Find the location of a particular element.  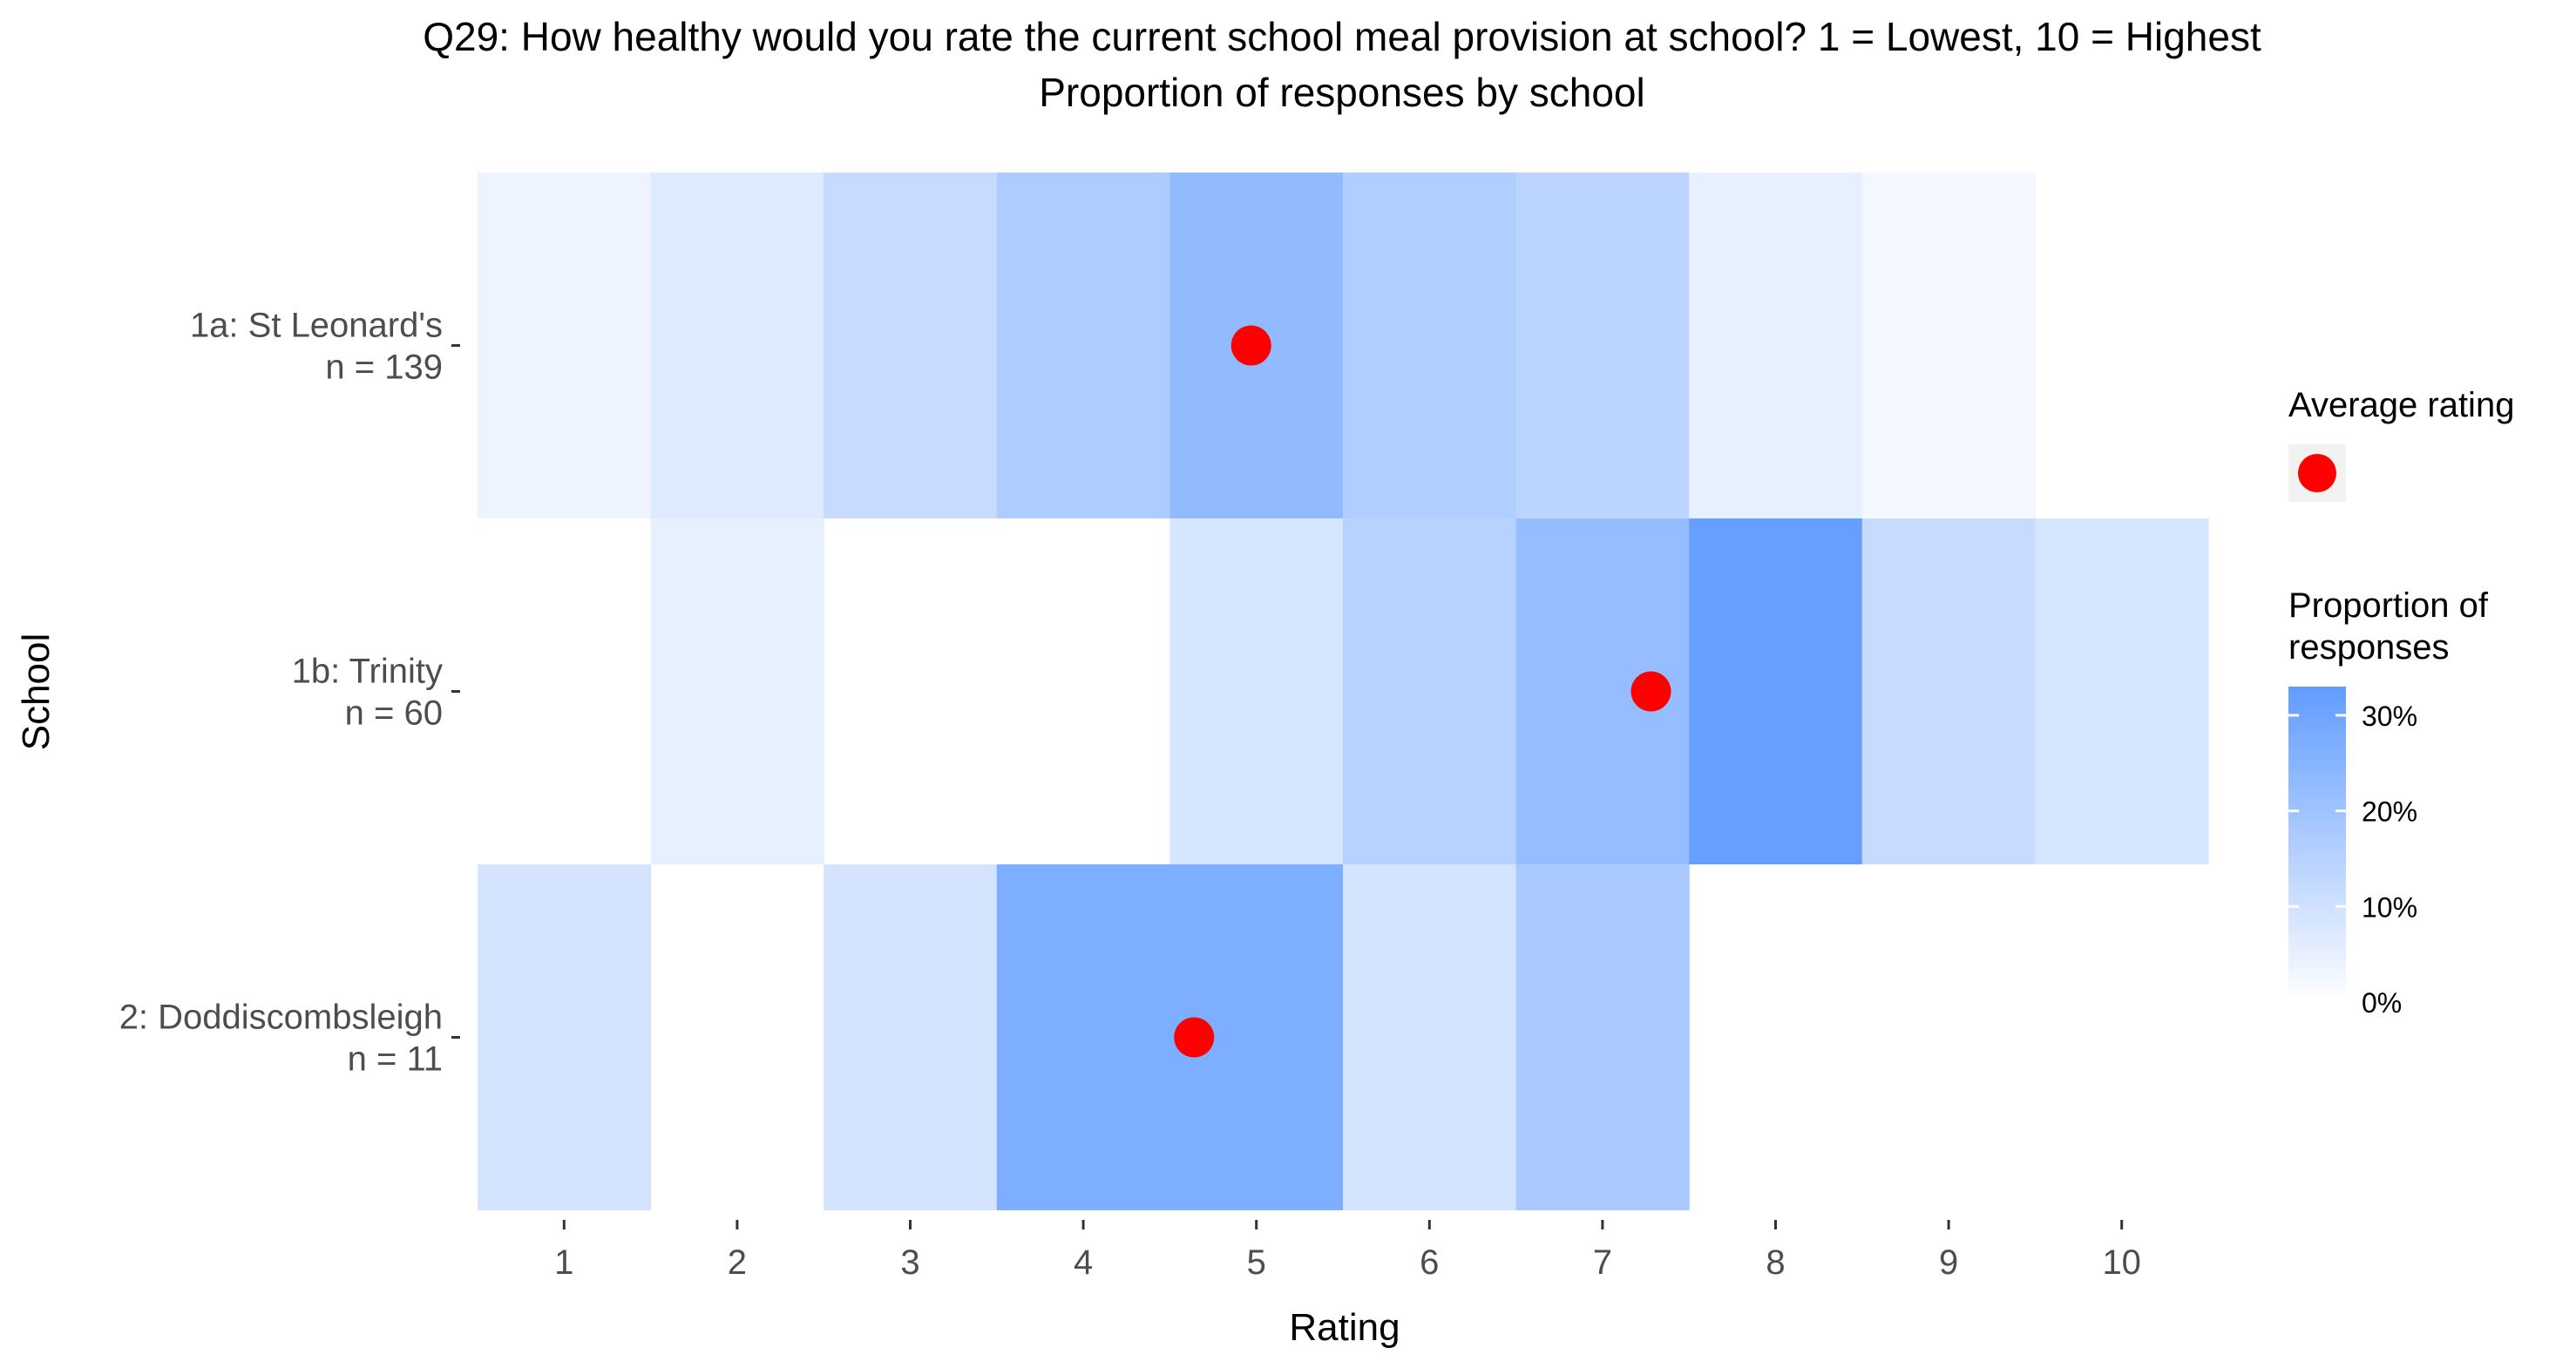

x-axis: 1 2 3 4 5 6 7 8 9 10 is located at coordinates (1347, 1251).